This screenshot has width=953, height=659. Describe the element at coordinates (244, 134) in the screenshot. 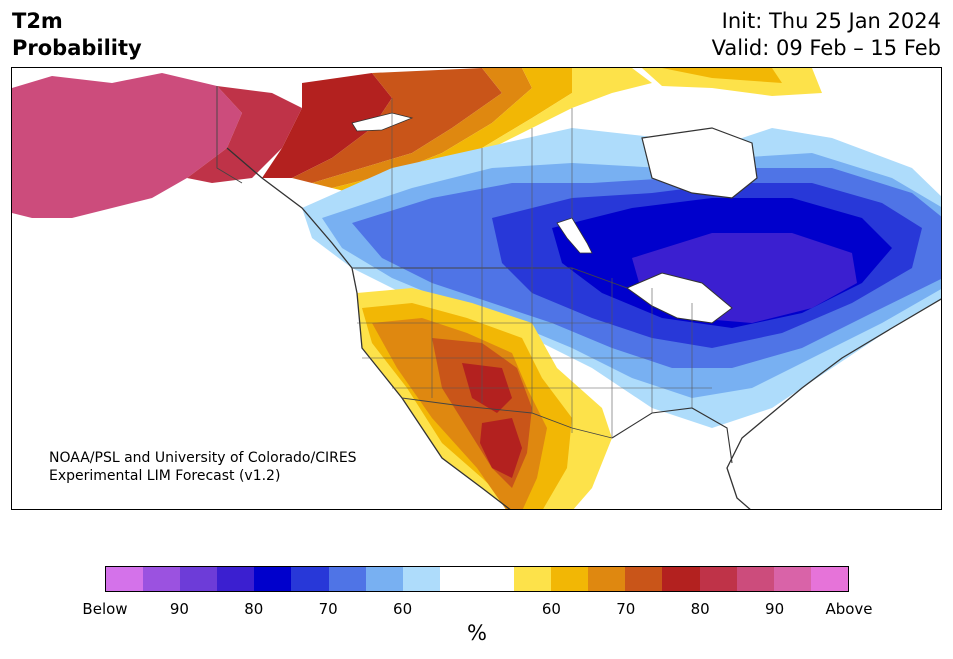

I see `alaska-red-band` at that location.